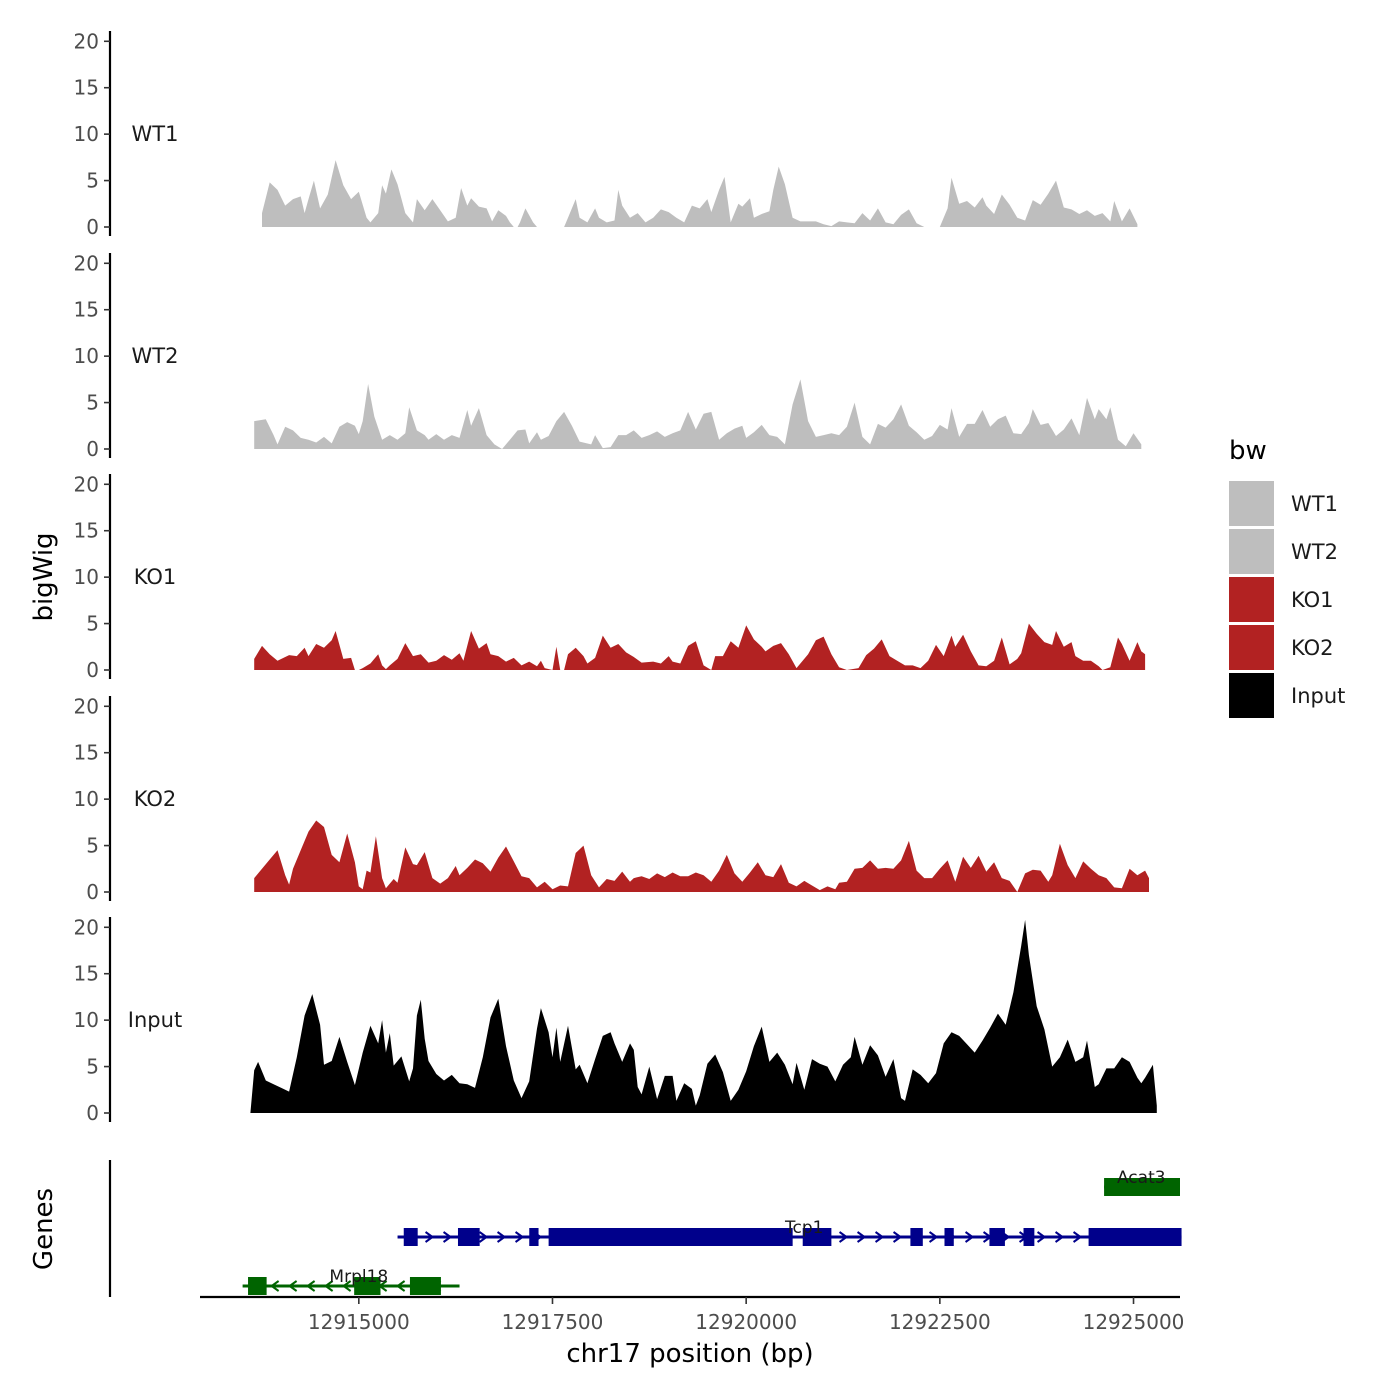  I want to click on legend-swatch-ko2, so click(1251, 647).